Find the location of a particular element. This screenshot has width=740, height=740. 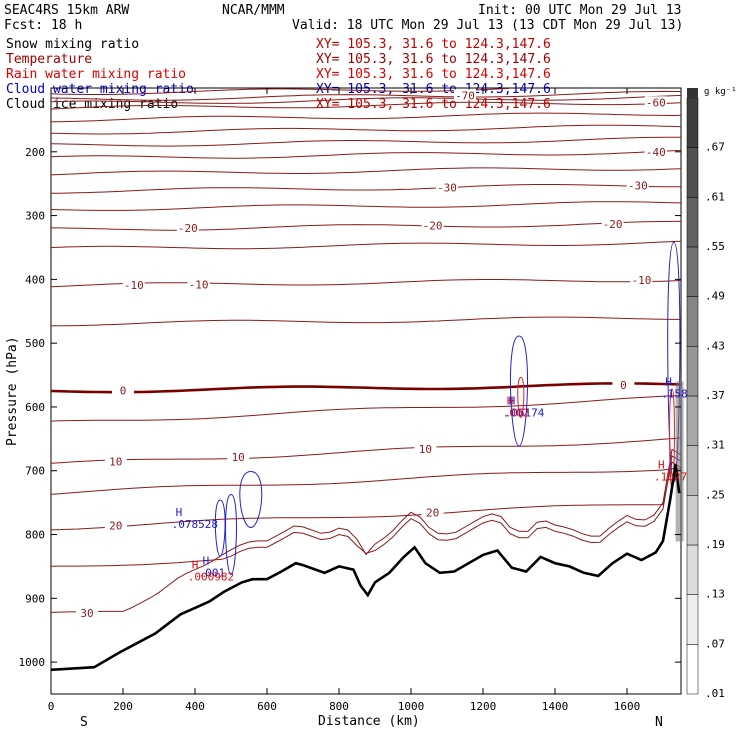

colorbar-level: .31 is located at coordinates (715, 445).